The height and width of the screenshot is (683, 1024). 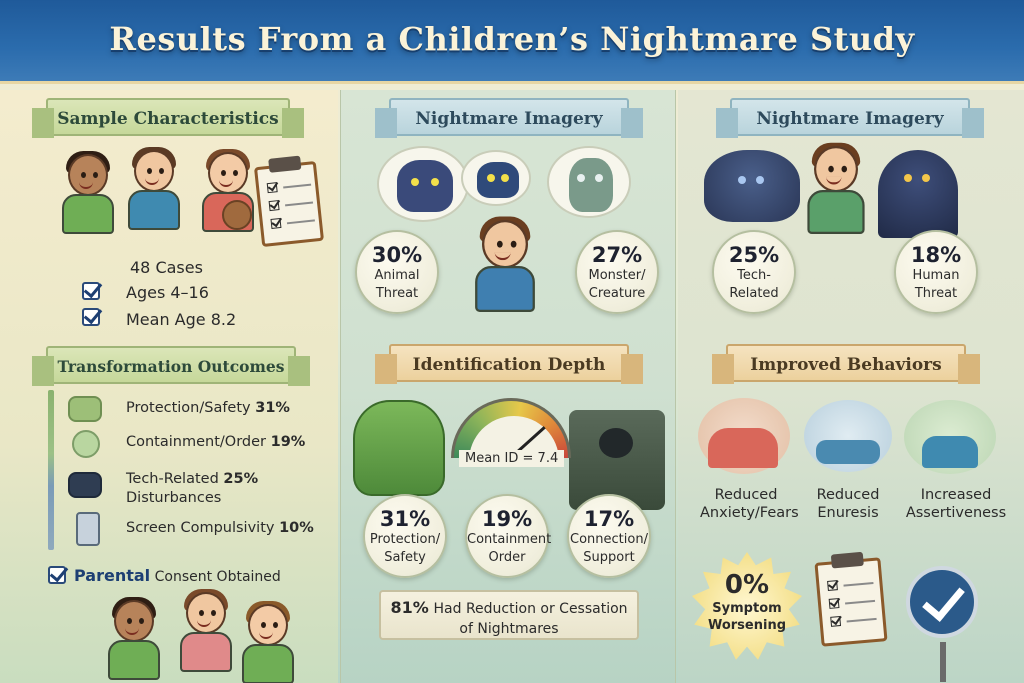 What do you see at coordinates (397, 255) in the screenshot?
I see `stat-percent: 30%` at bounding box center [397, 255].